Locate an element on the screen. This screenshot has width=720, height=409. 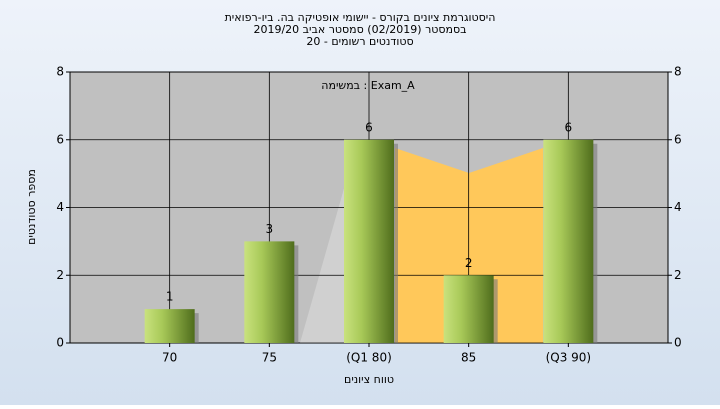
annotation: במשימה : Exam_A is located at coordinates (368, 85).